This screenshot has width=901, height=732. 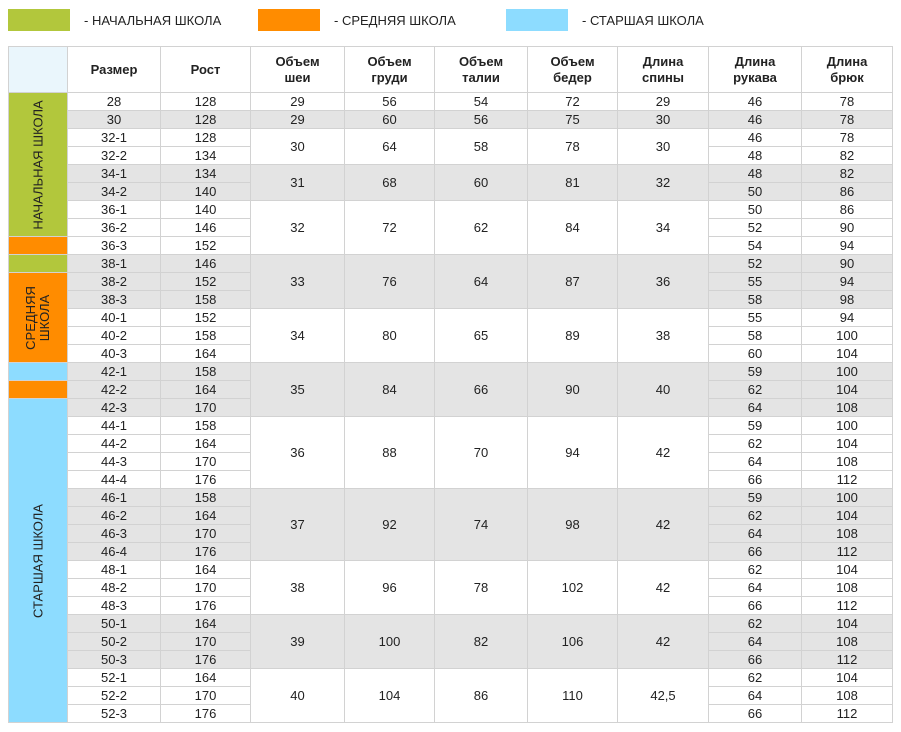 I want to click on cell-chest: 88, so click(x=389, y=452).